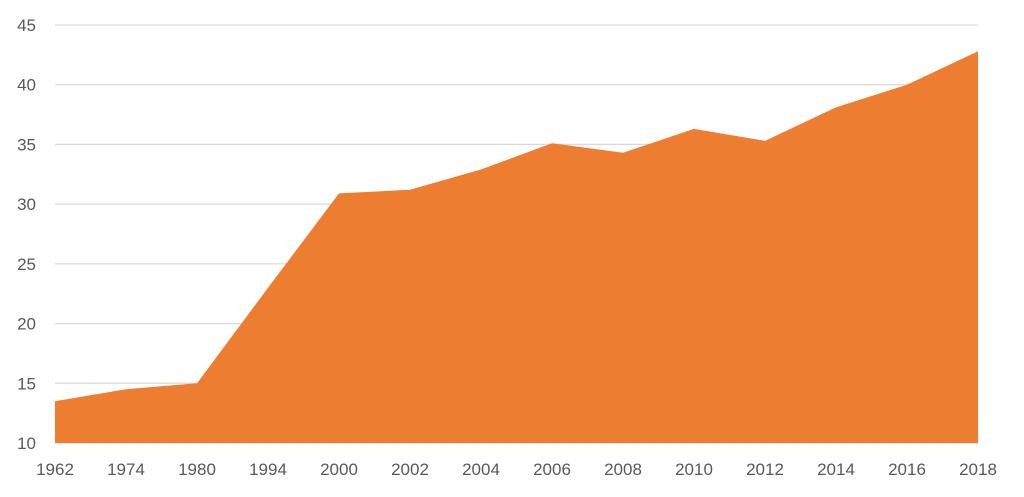 The image size is (1024, 497). Describe the element at coordinates (552, 469) in the screenshot. I see `x-tick-label: 2006` at that location.